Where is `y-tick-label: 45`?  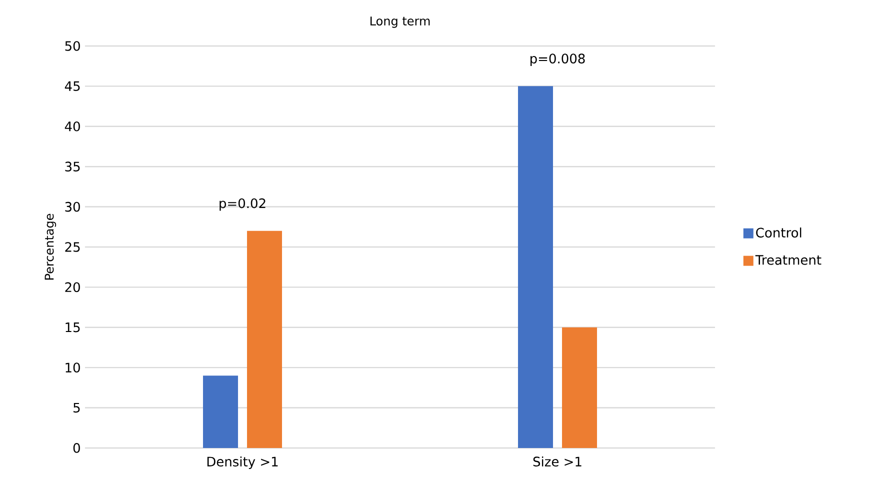 y-tick-label: 45 is located at coordinates (72, 86).